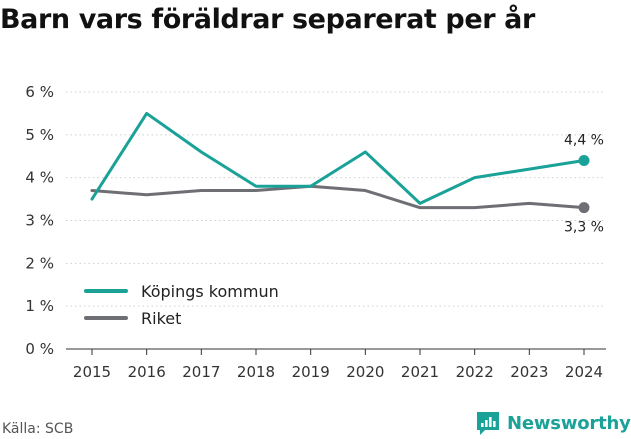 The image size is (631, 439). What do you see at coordinates (181, 305) in the screenshot?
I see `legend: Köpings kommun Riket` at bounding box center [181, 305].